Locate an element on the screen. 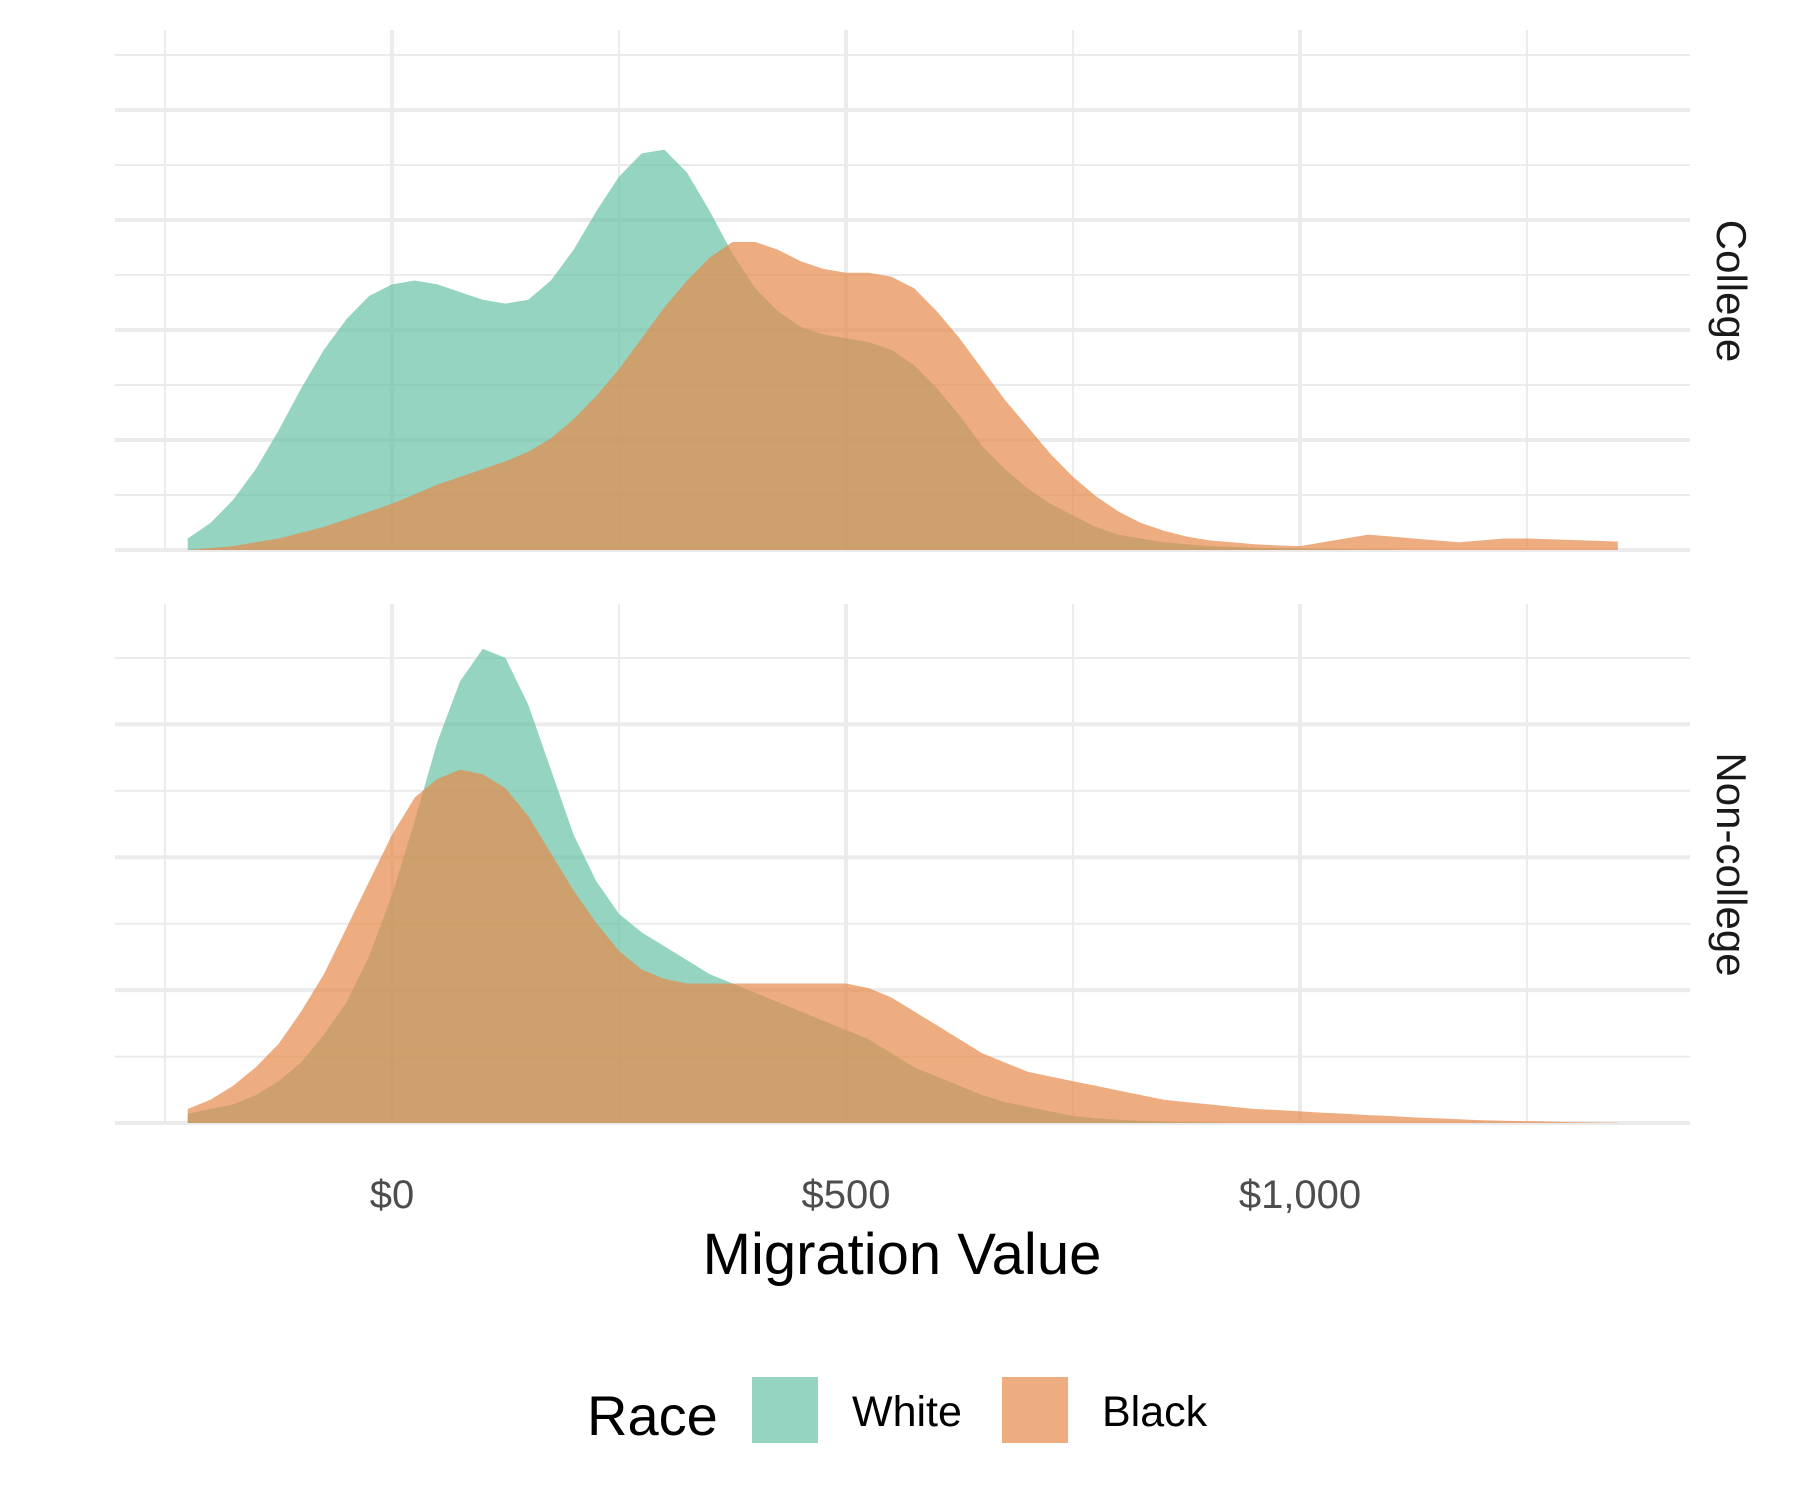 The width and height of the screenshot is (1800, 1500). facet-label: College is located at coordinates (1731, 291).